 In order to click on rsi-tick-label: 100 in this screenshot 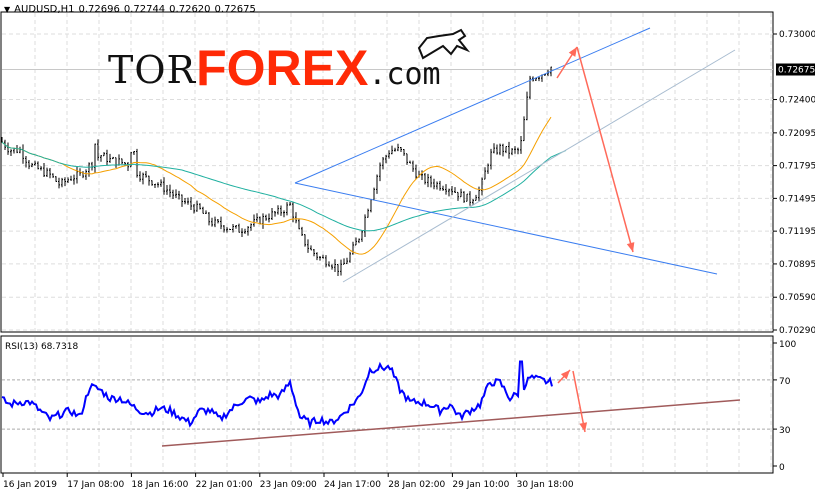, I will do `click(787, 345)`.